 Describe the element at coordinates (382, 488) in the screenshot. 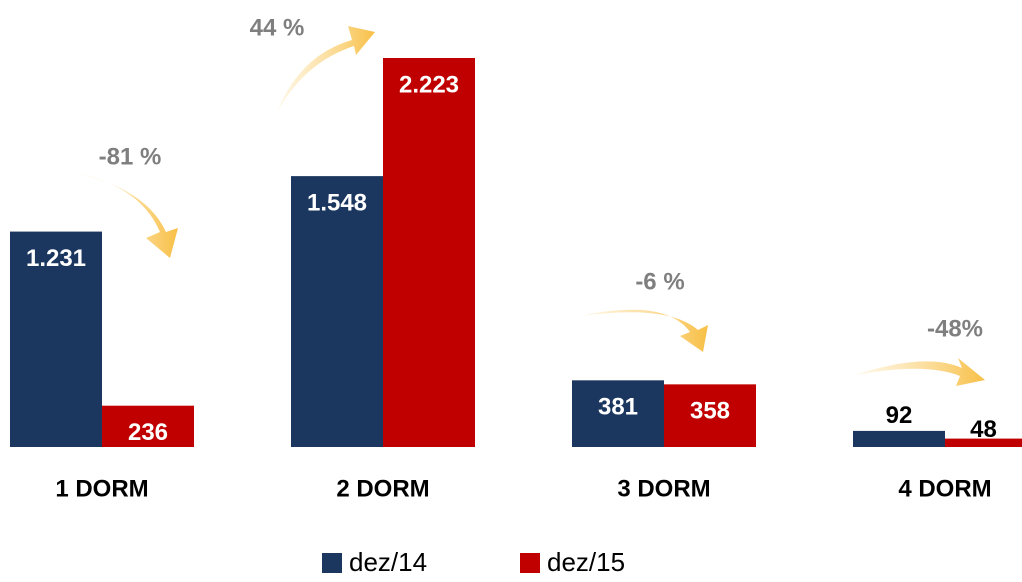

I see `x-tick-label: 2 DORM` at that location.